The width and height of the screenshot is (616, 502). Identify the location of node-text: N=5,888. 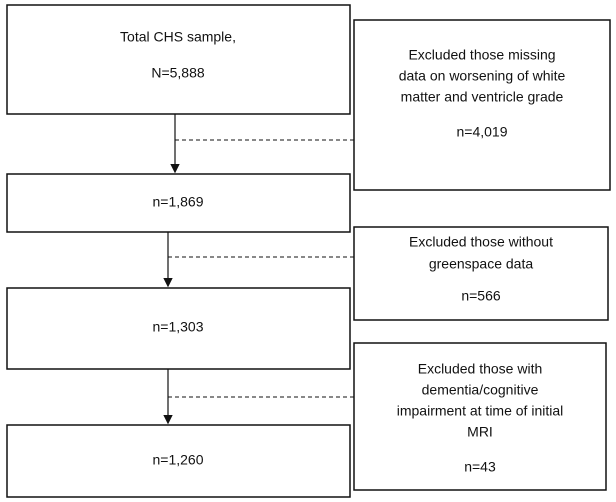
(178, 73).